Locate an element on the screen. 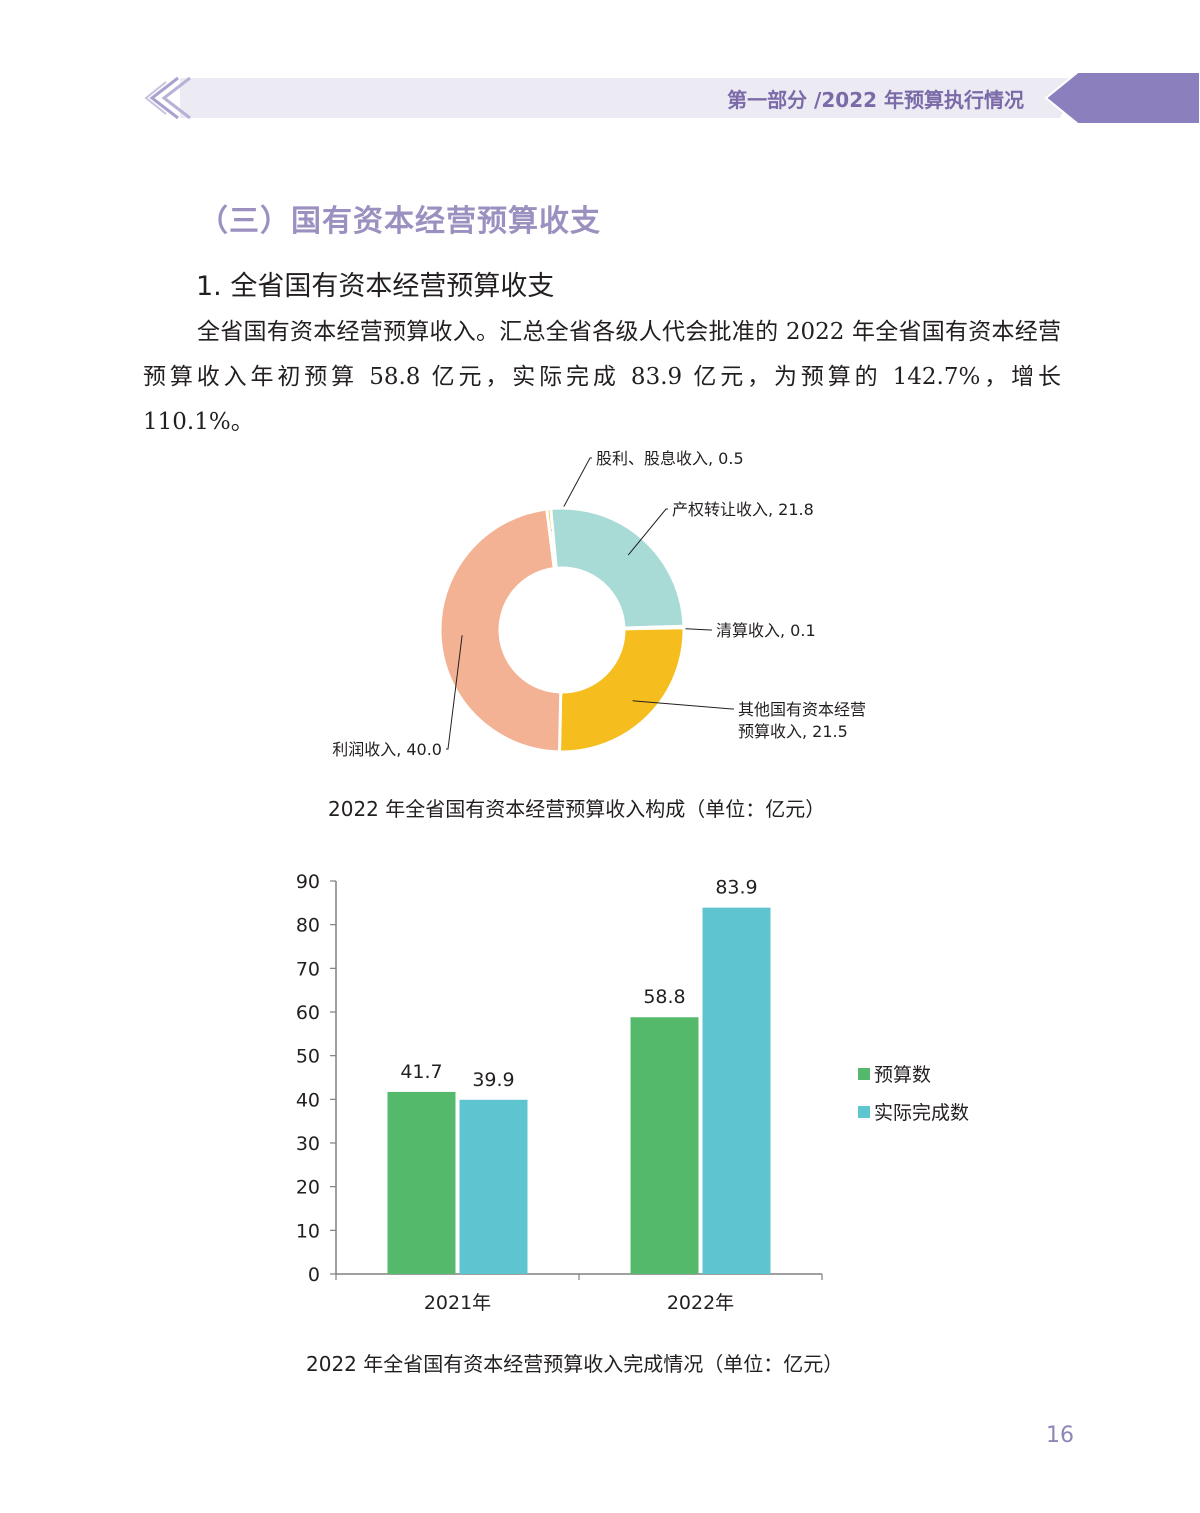 Image resolution: width=1200 pixels, height=1513 pixels. y-tick-label: 20 is located at coordinates (308, 1188).